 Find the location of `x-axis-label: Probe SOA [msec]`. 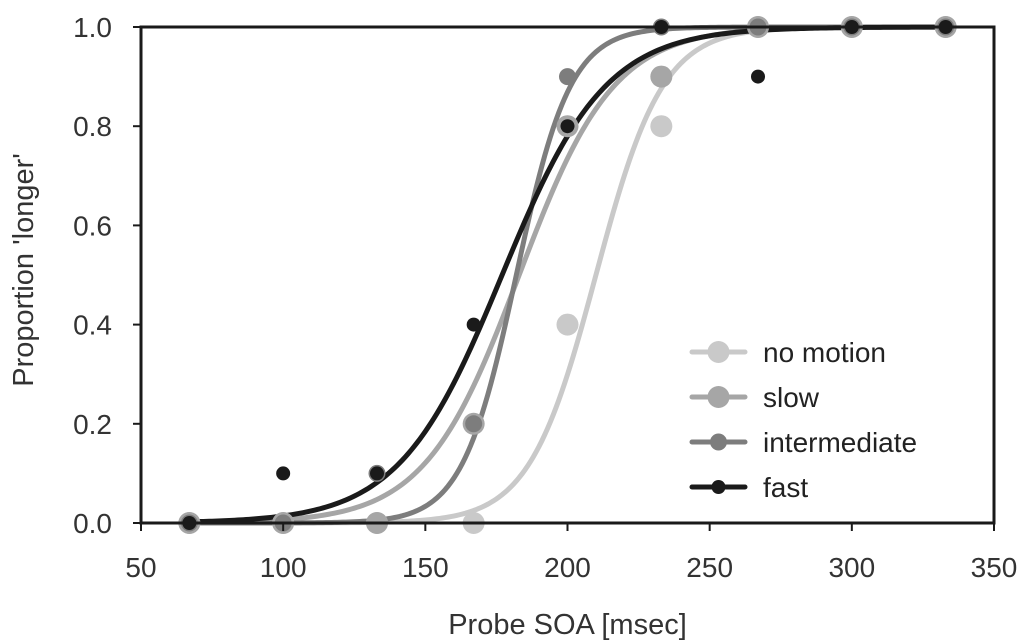

x-axis-label: Probe SOA [msec] is located at coordinates (567, 625).